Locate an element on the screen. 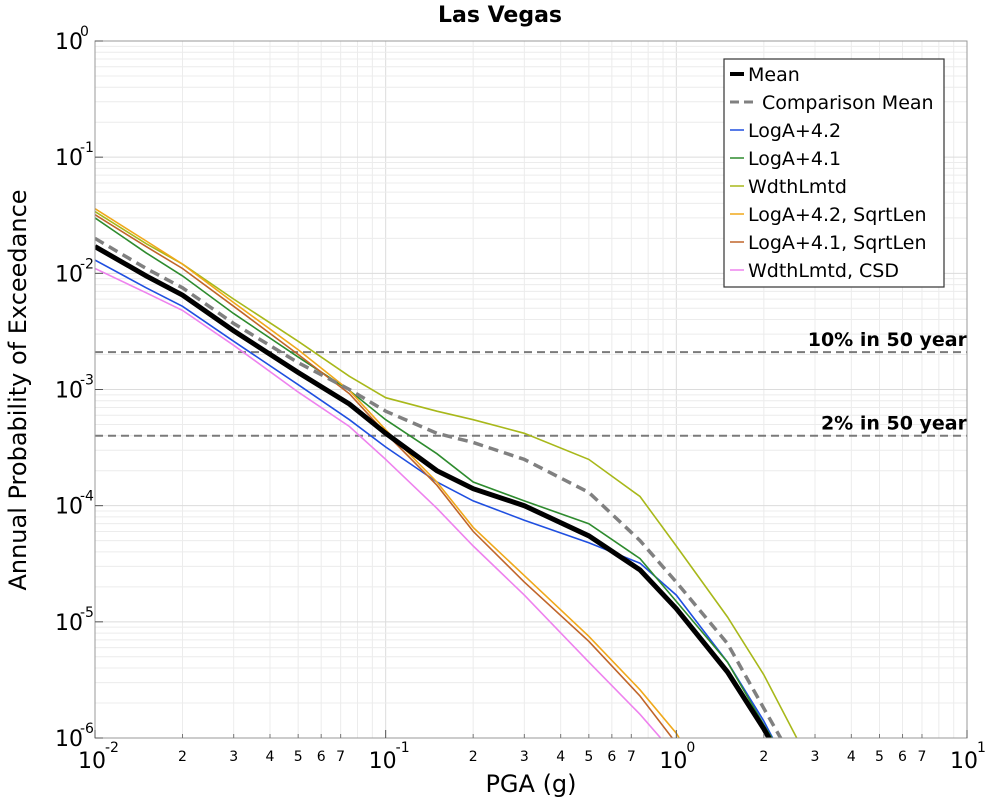 Image resolution: width=1000 pixels, height=800 pixels. y-tick-exponent: 0 is located at coordinates (84, 32).